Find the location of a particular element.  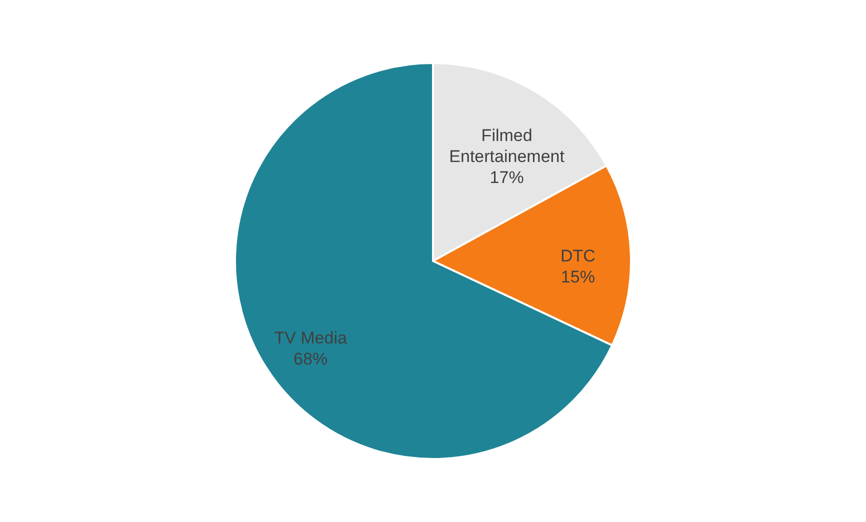

slice-label: TV Media is located at coordinates (311, 338).